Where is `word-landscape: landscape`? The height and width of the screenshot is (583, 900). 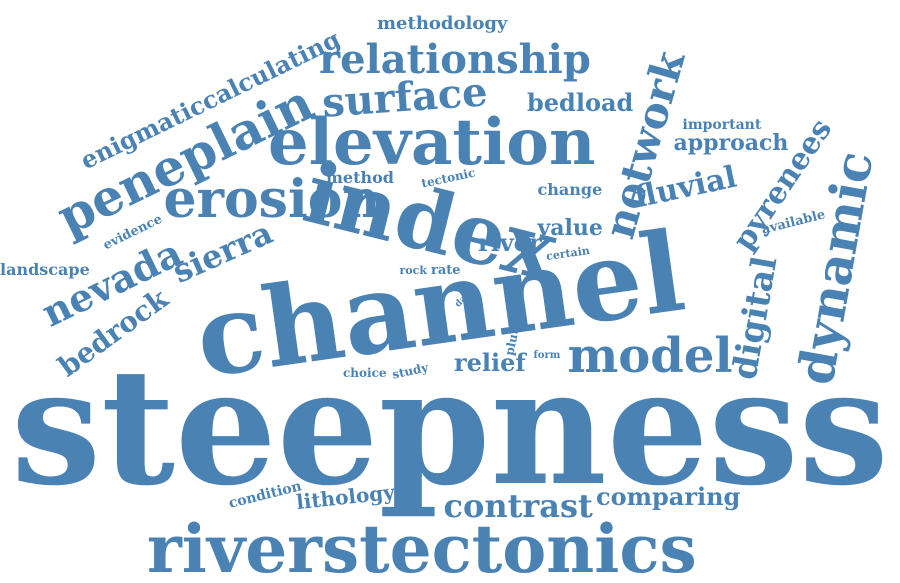 word-landscape: landscape is located at coordinates (45, 269).